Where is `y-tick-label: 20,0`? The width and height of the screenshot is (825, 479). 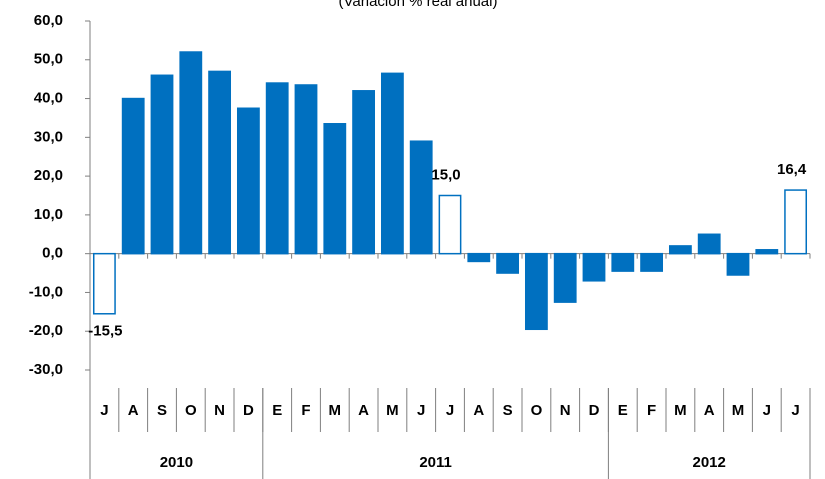 y-tick-label: 20,0 is located at coordinates (48, 175).